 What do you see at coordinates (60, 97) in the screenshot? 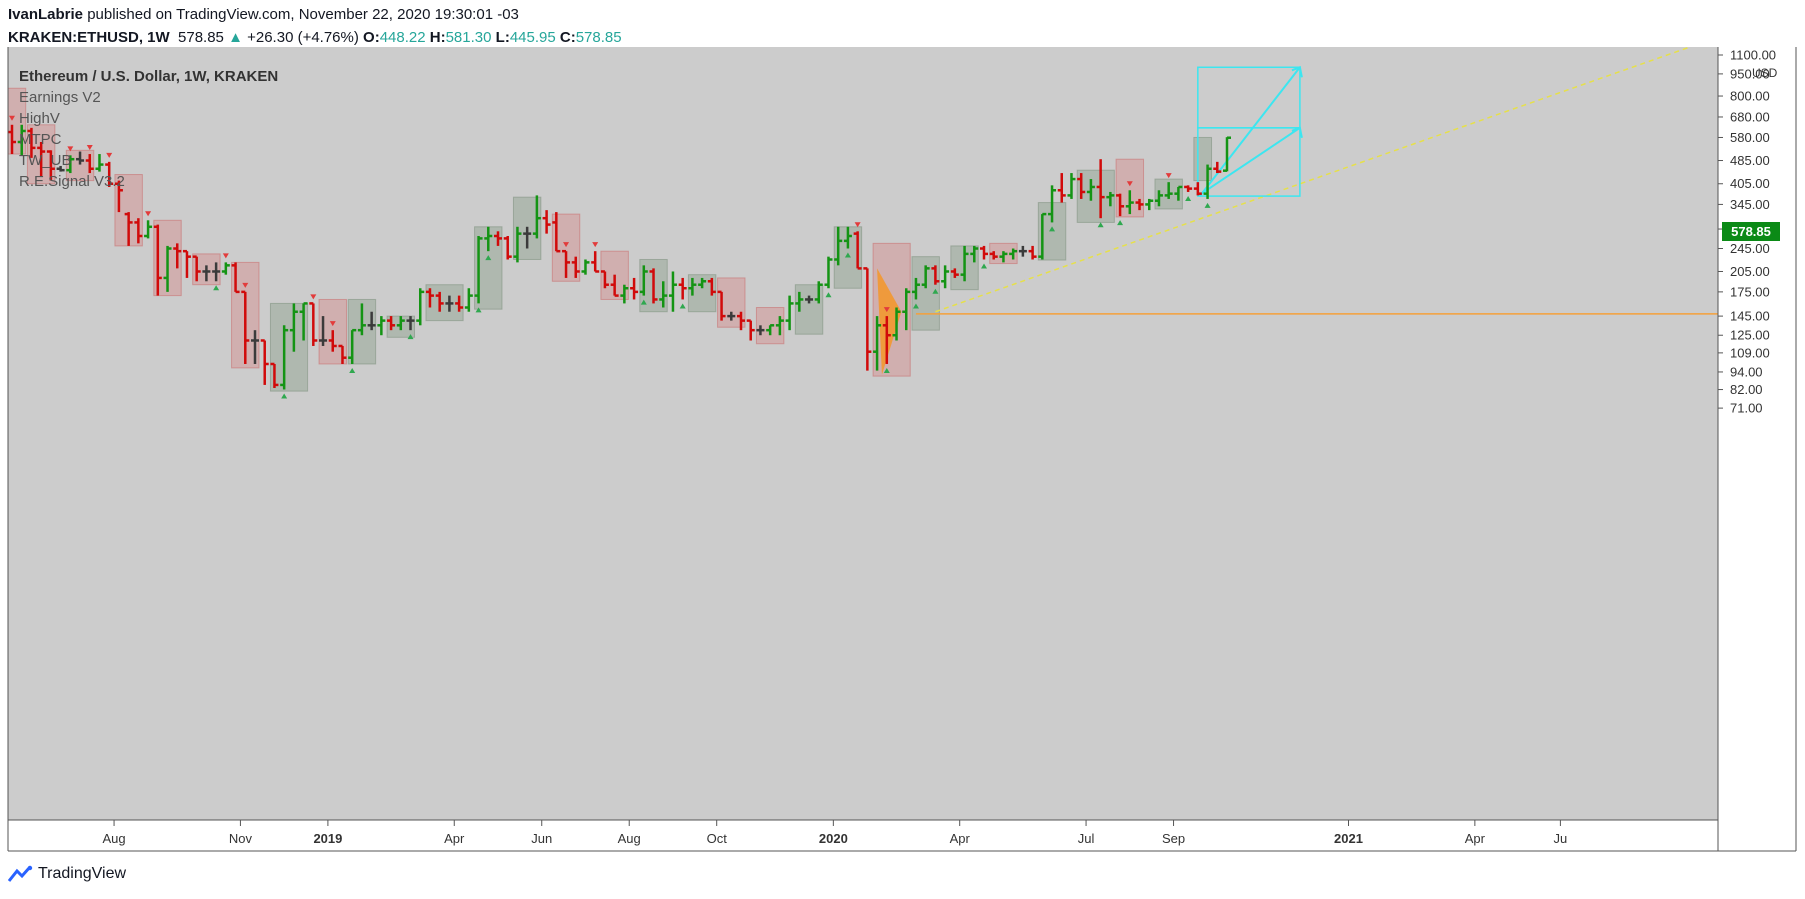
I see `legend-indicator: Earnings V2` at bounding box center [60, 97].